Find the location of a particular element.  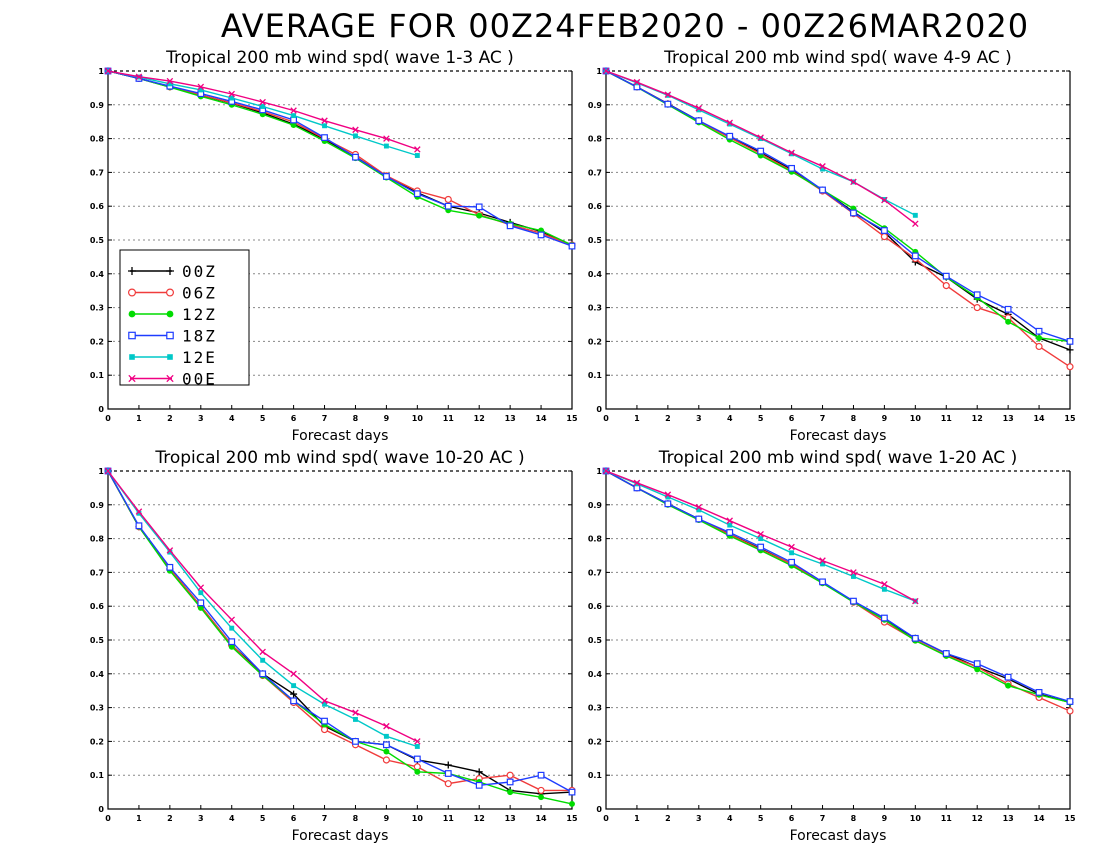

series-line-12e is located at coordinates (760, 143).